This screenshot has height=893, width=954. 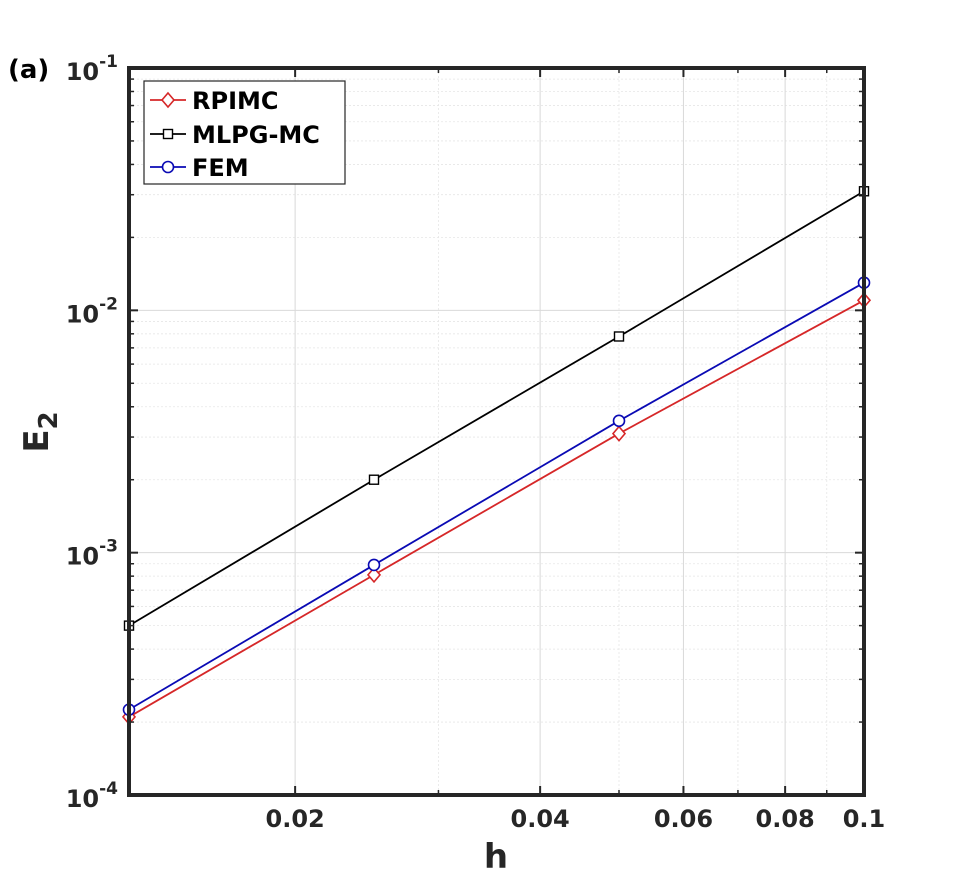 I want to click on y-tick-label: 10⁻³, so click(x=92, y=554).